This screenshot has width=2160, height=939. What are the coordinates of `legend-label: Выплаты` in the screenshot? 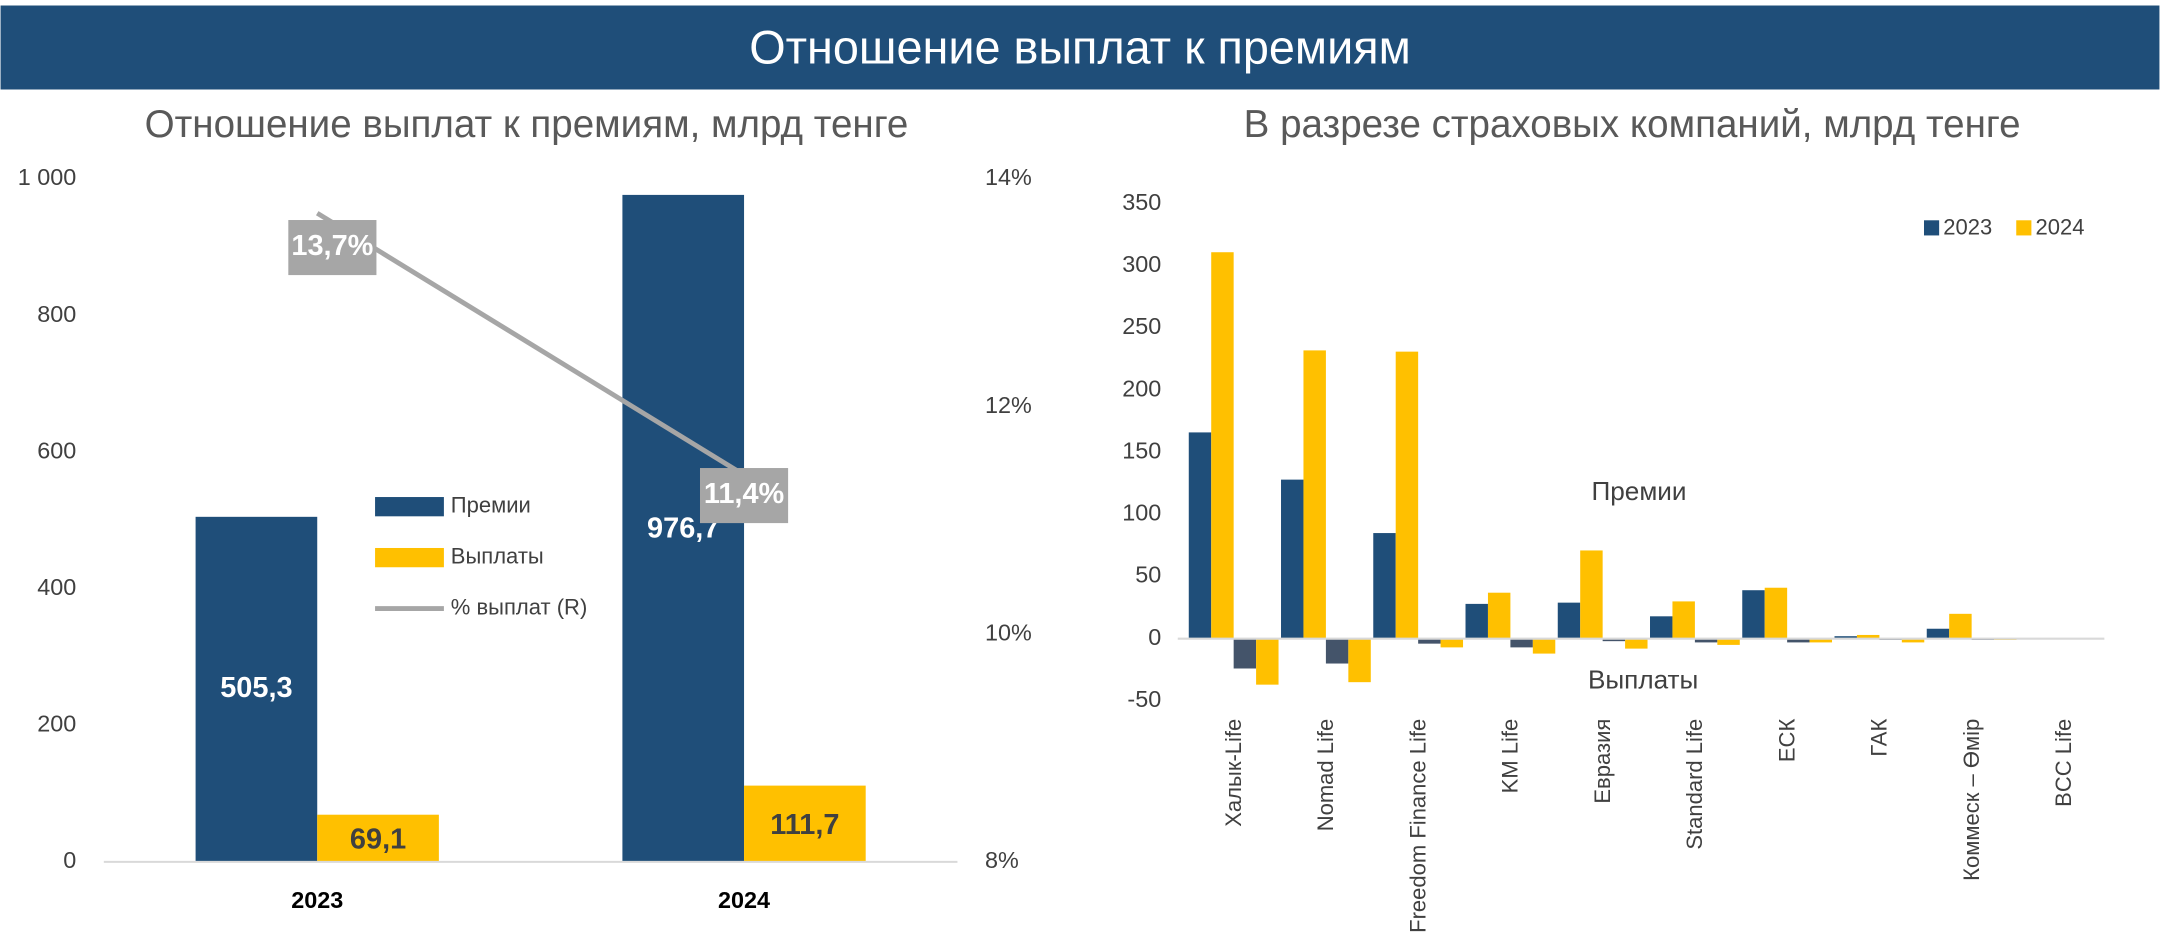 It's located at (497, 555).